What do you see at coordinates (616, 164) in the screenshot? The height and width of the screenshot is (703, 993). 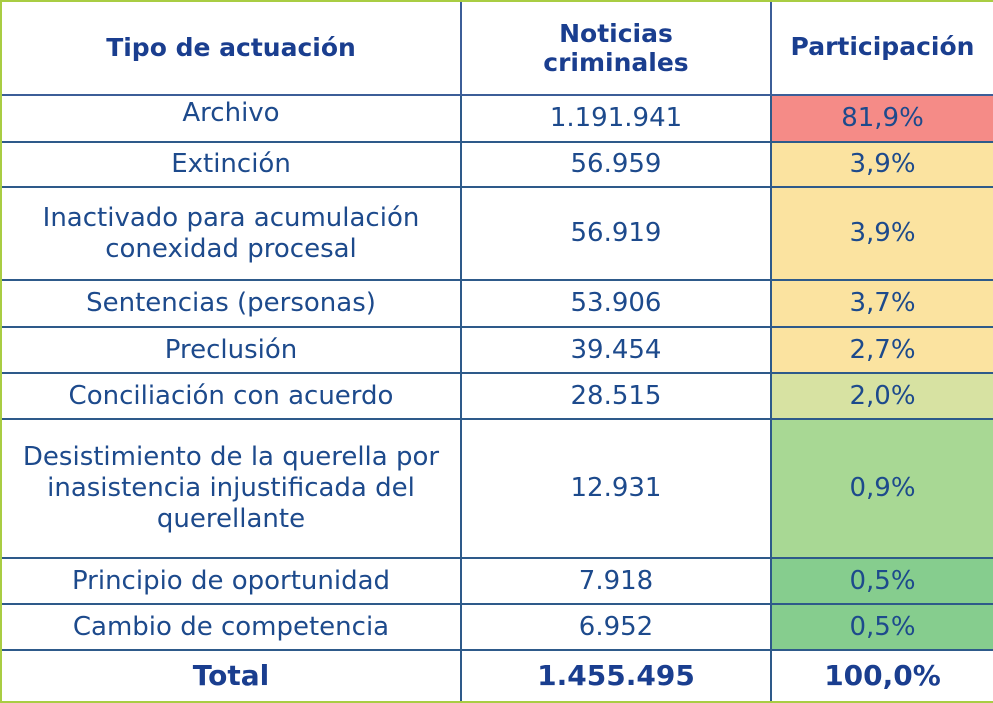 I see `cell-noticias: 56.959` at bounding box center [616, 164].